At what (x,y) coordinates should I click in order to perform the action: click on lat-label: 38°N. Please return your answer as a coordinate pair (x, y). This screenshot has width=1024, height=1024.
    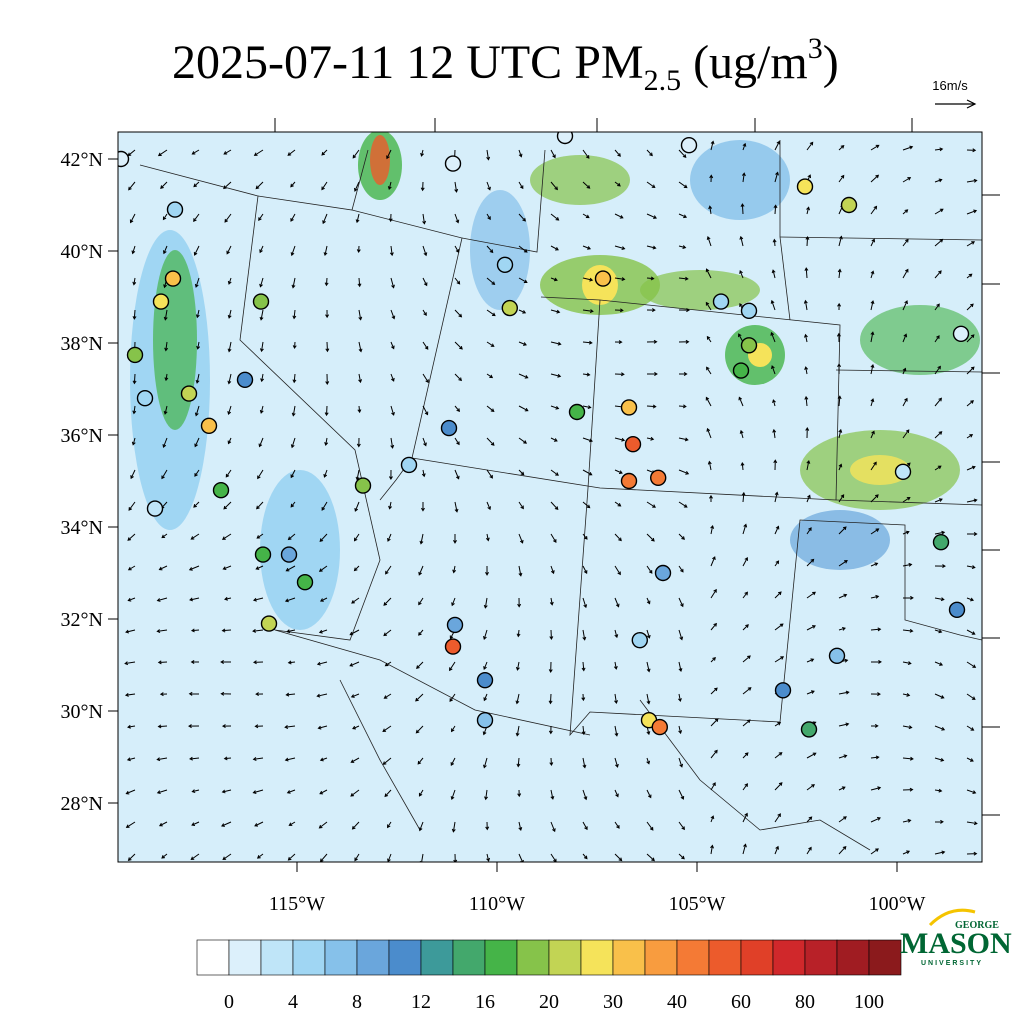
    Looking at the image, I should click on (82, 344).